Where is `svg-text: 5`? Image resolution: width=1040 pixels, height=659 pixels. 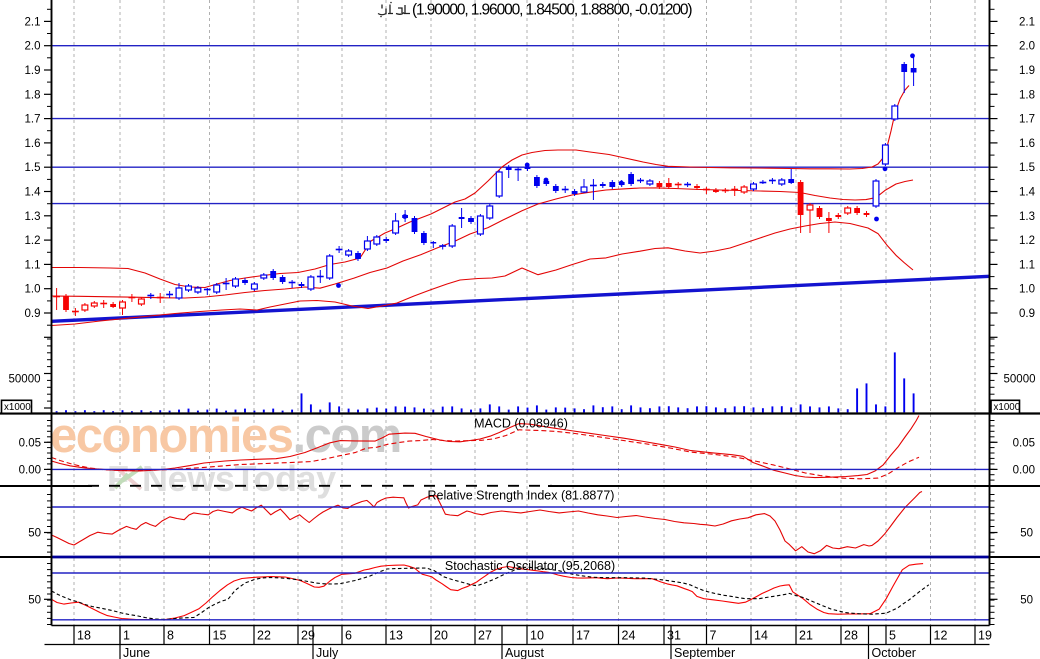
svg-text: 5 is located at coordinates (892, 636).